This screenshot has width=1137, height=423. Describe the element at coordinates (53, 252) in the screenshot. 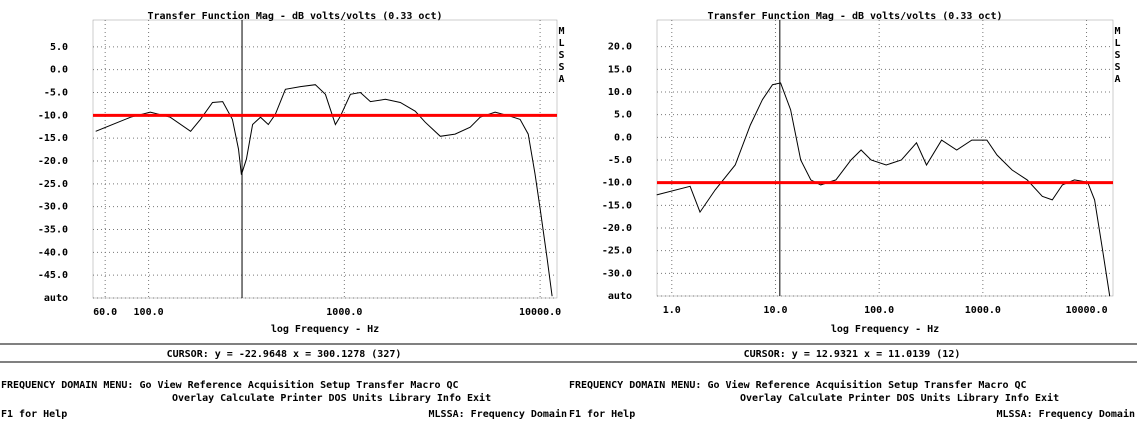

I see `y-tick-label: -40.0` at that location.